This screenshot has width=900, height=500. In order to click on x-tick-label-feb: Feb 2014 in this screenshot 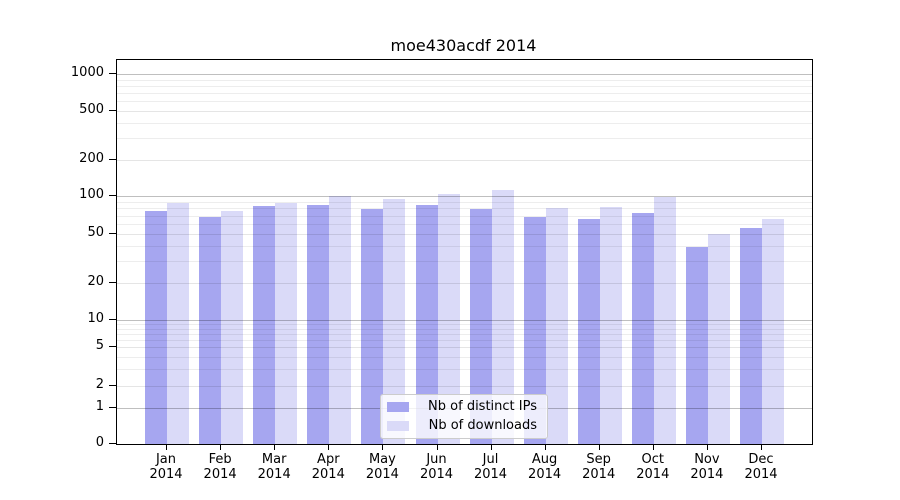, I will do `click(220, 467)`.